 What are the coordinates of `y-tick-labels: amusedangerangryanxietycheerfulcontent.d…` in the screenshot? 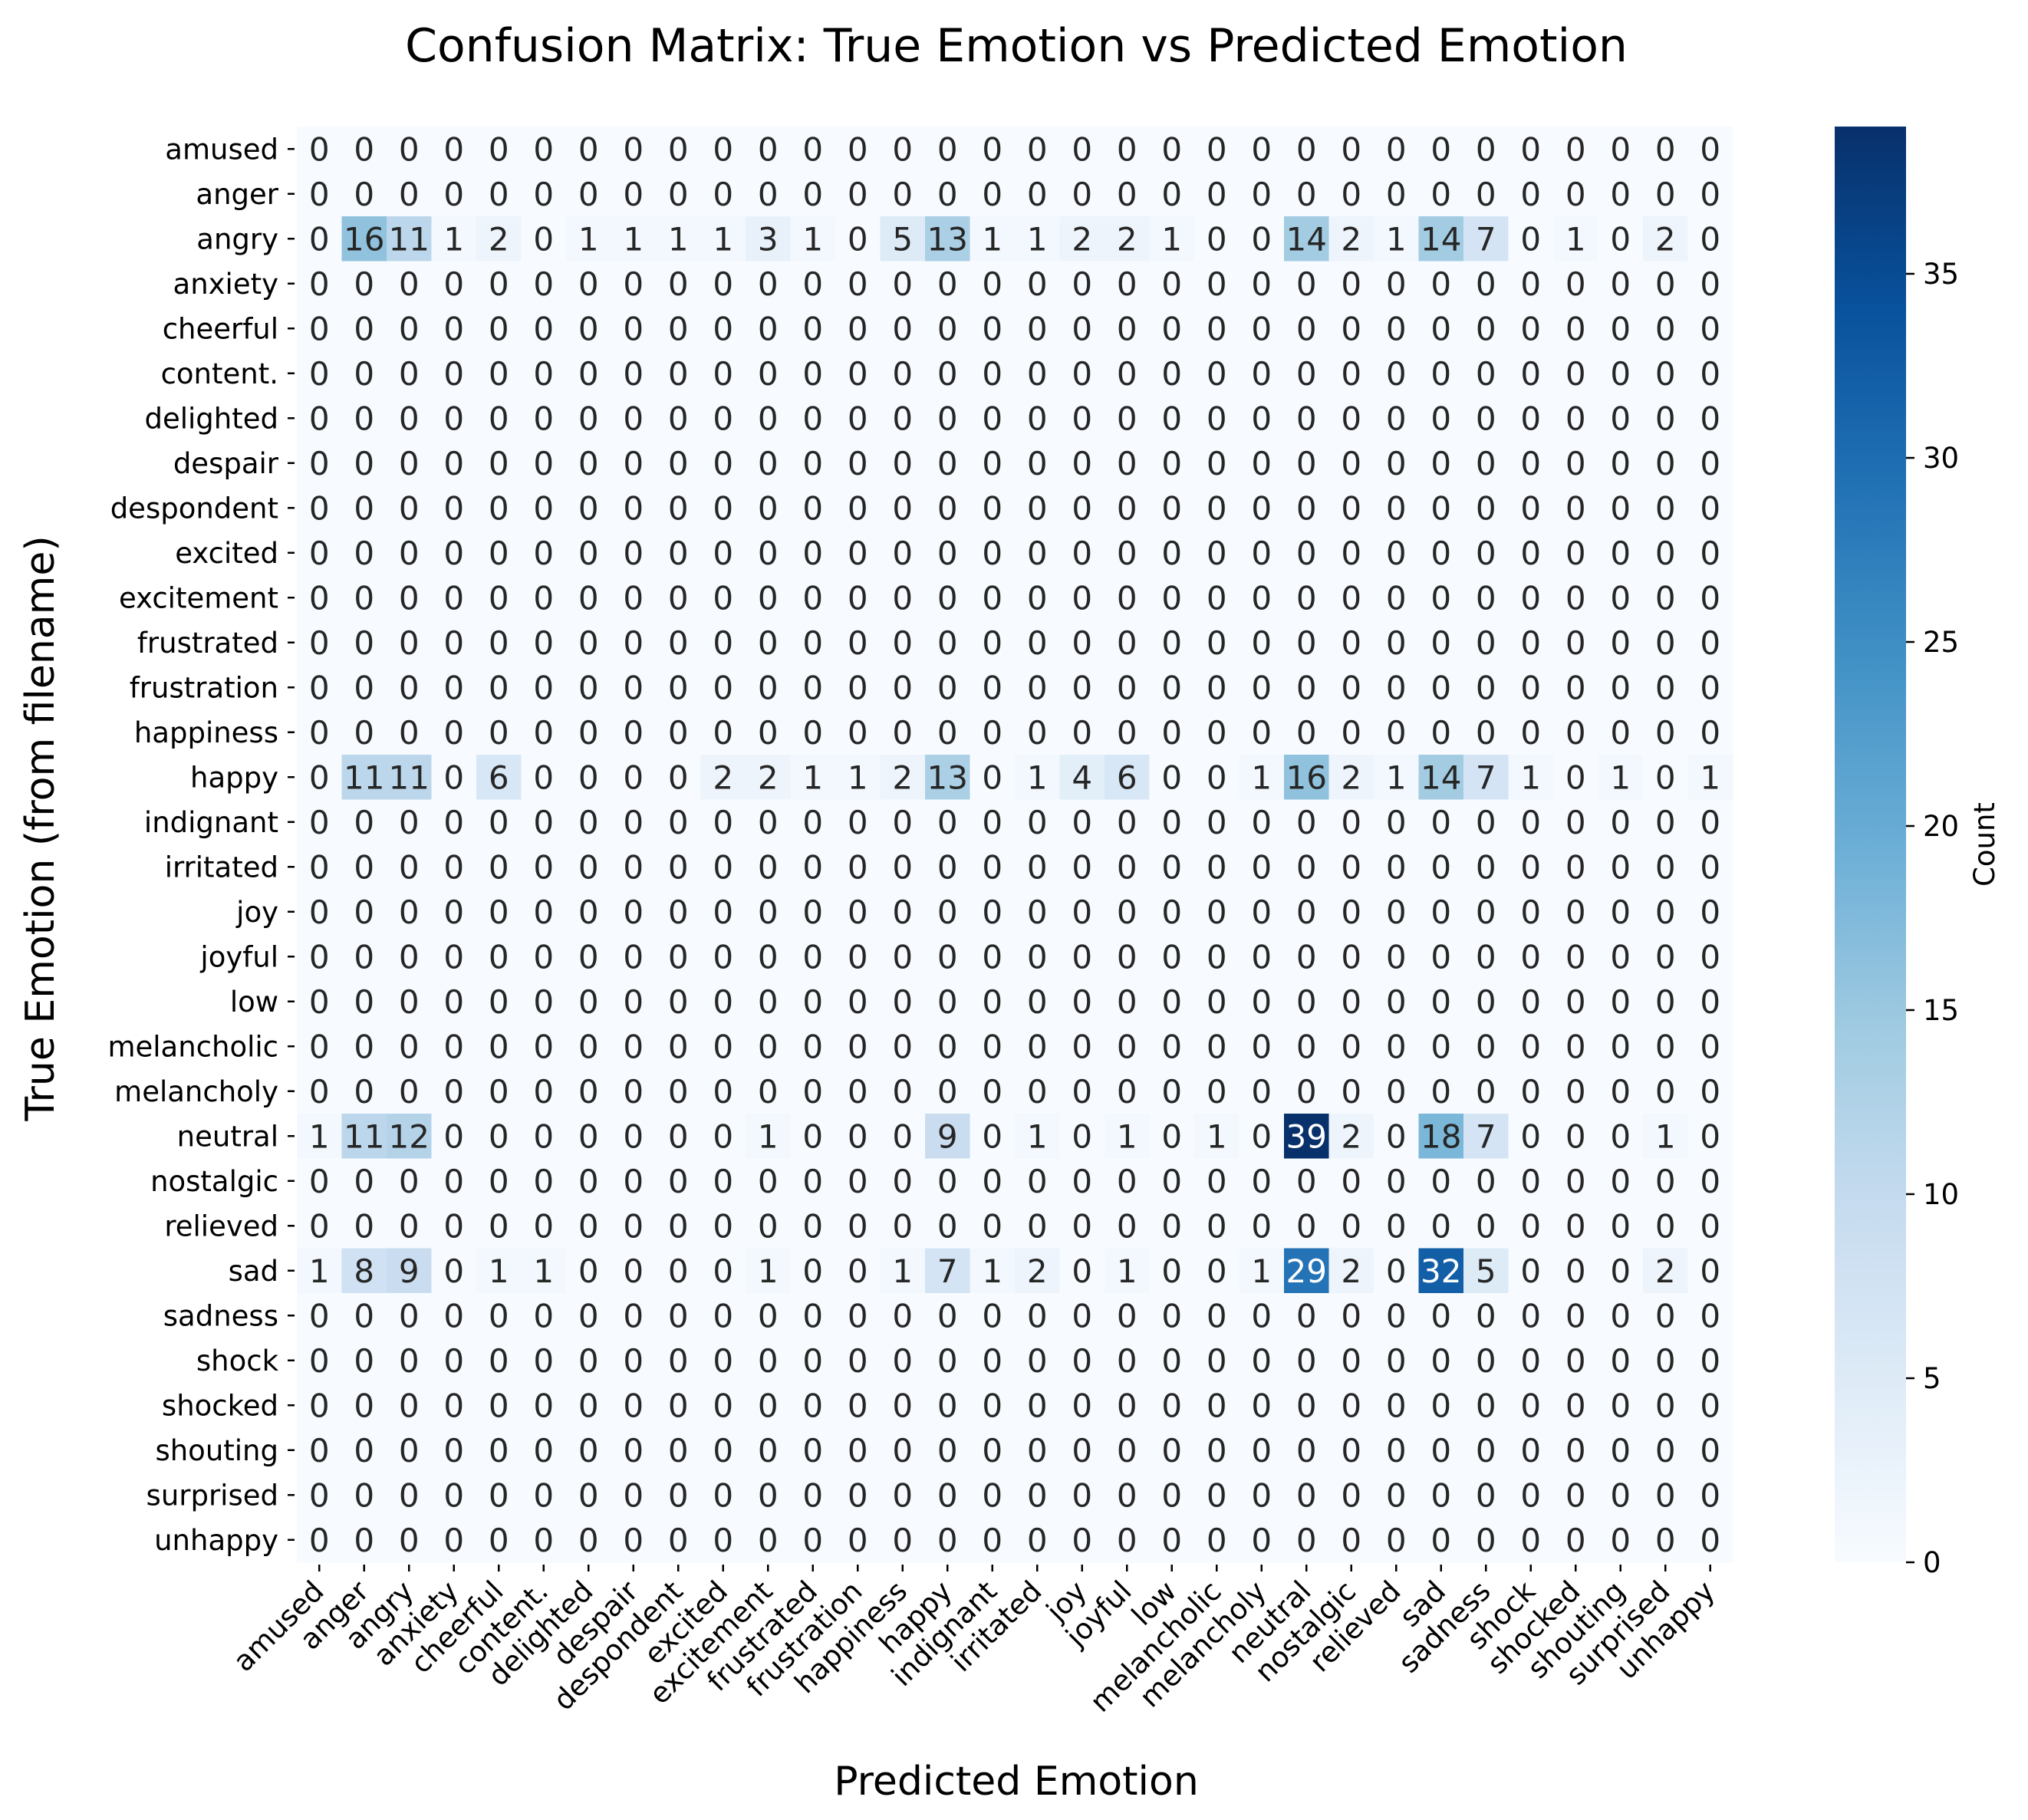 It's located at (201, 845).